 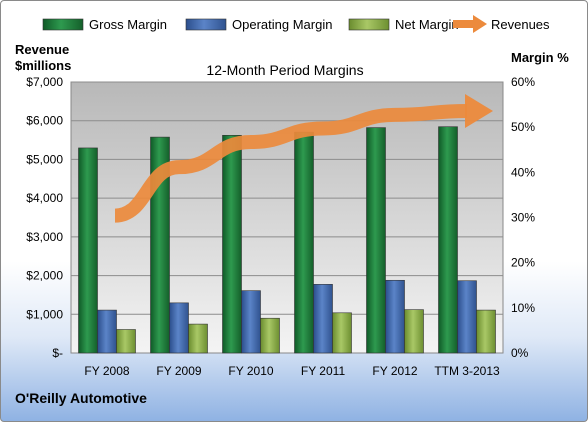 What do you see at coordinates (520, 24) in the screenshot?
I see `legend-label: Revenues` at bounding box center [520, 24].